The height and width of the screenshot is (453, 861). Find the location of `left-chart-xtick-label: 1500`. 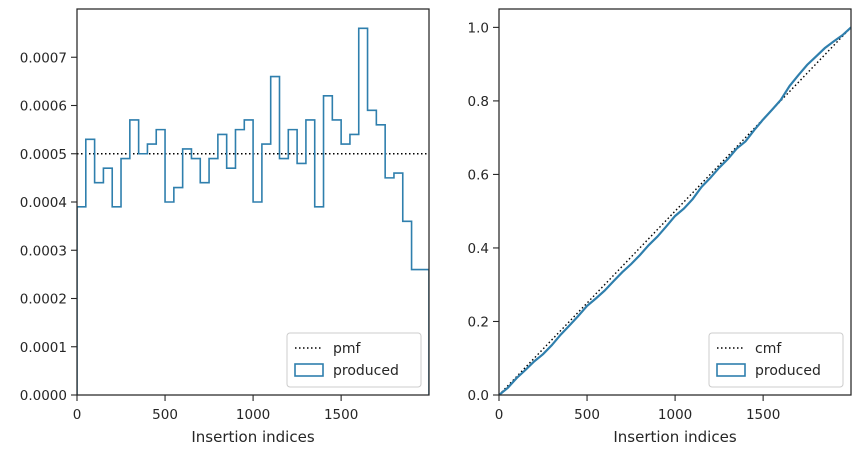

left-chart-xtick-label: 1500 is located at coordinates (341, 415).